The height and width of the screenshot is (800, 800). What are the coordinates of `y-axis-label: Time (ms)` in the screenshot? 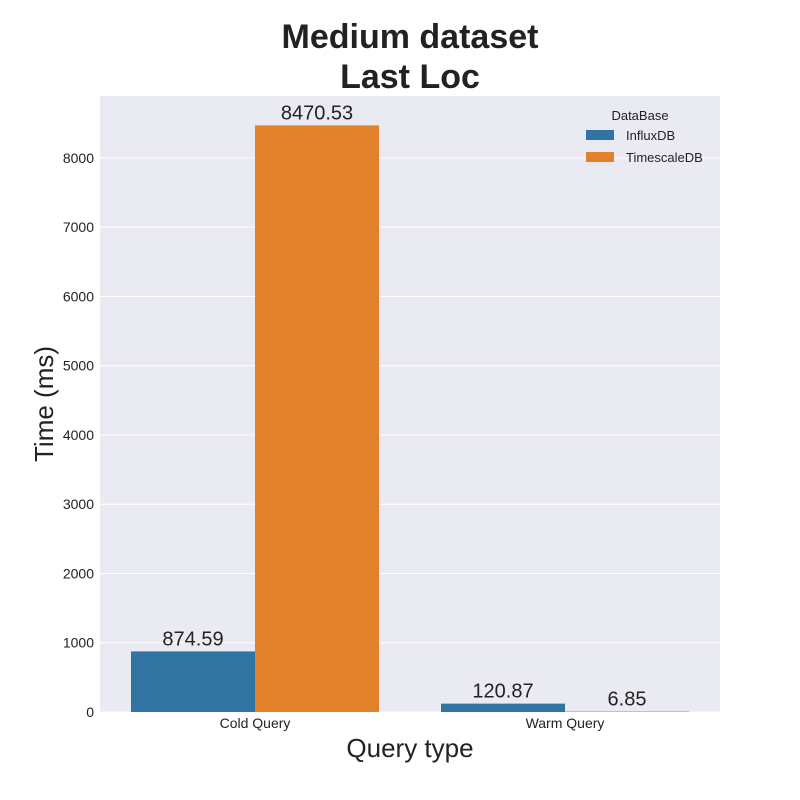 It's located at (44, 404).